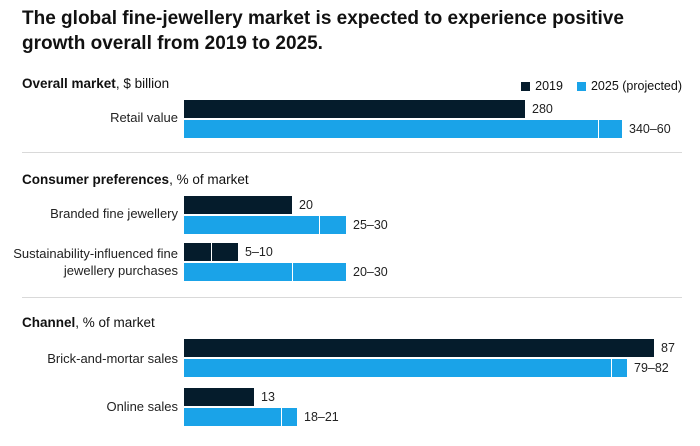 The height and width of the screenshot is (446, 700). Describe the element at coordinates (668, 348) in the screenshot. I see `value-label-brick-and-mortar-sales-2019: 87` at that location.